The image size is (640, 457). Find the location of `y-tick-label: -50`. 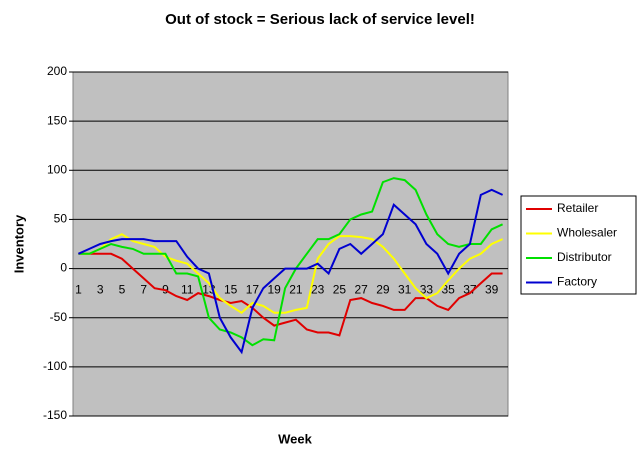

y-tick-label: -50 is located at coordinates (59, 317).